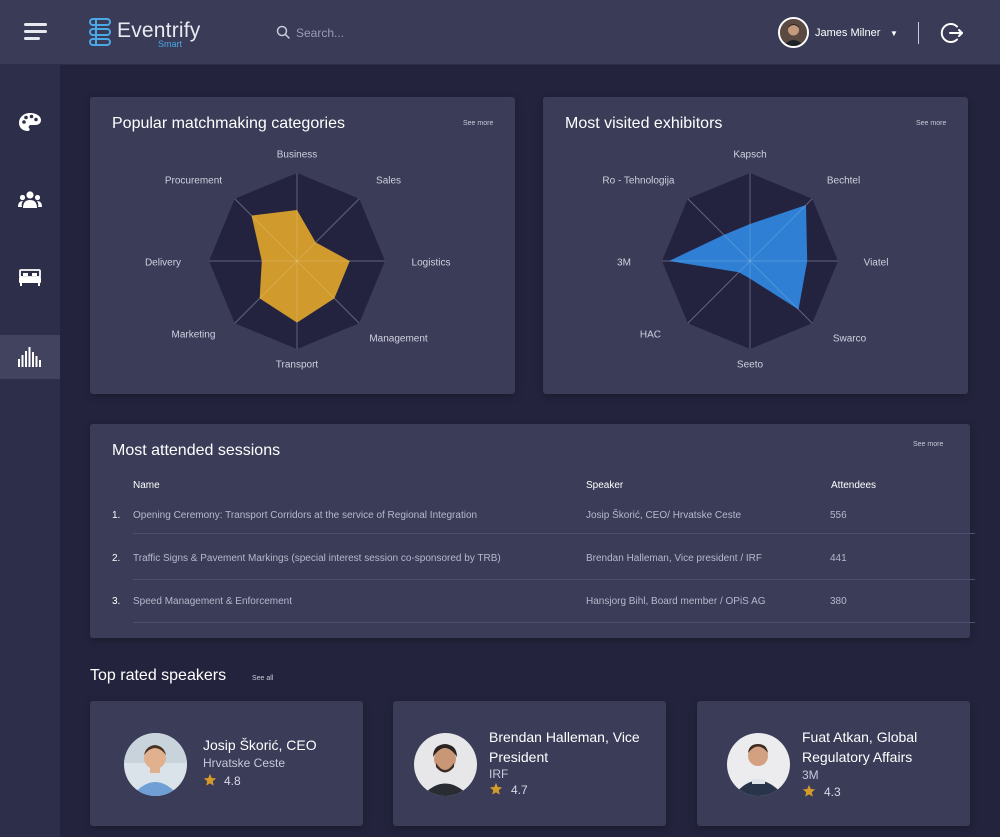 The image size is (1000, 837). I want to click on logout-icon, so click(952, 33).